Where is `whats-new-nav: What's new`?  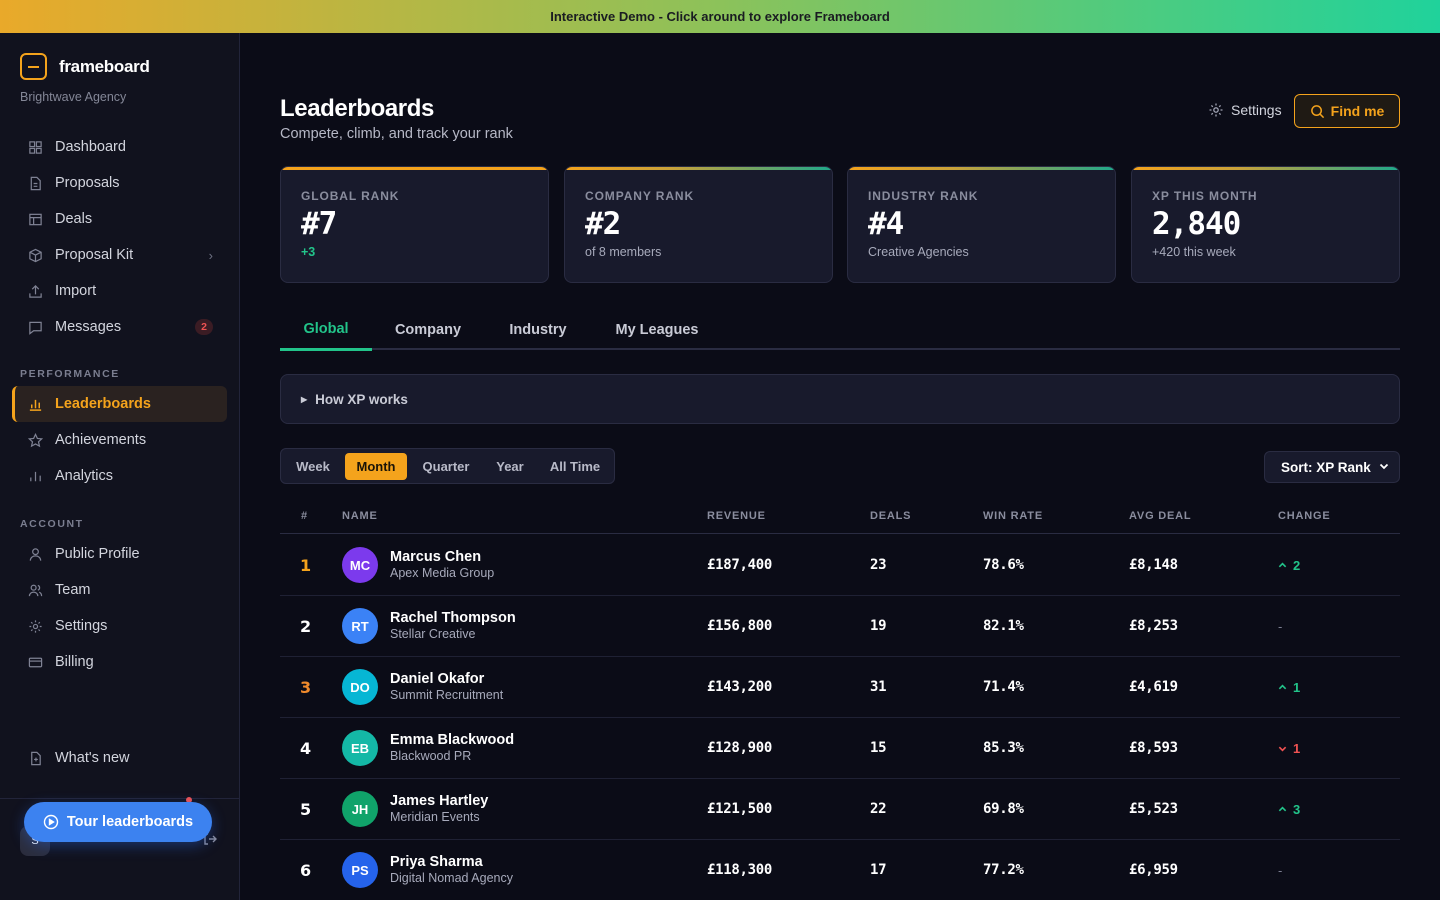
whats-new-nav: What's new is located at coordinates (119, 758).